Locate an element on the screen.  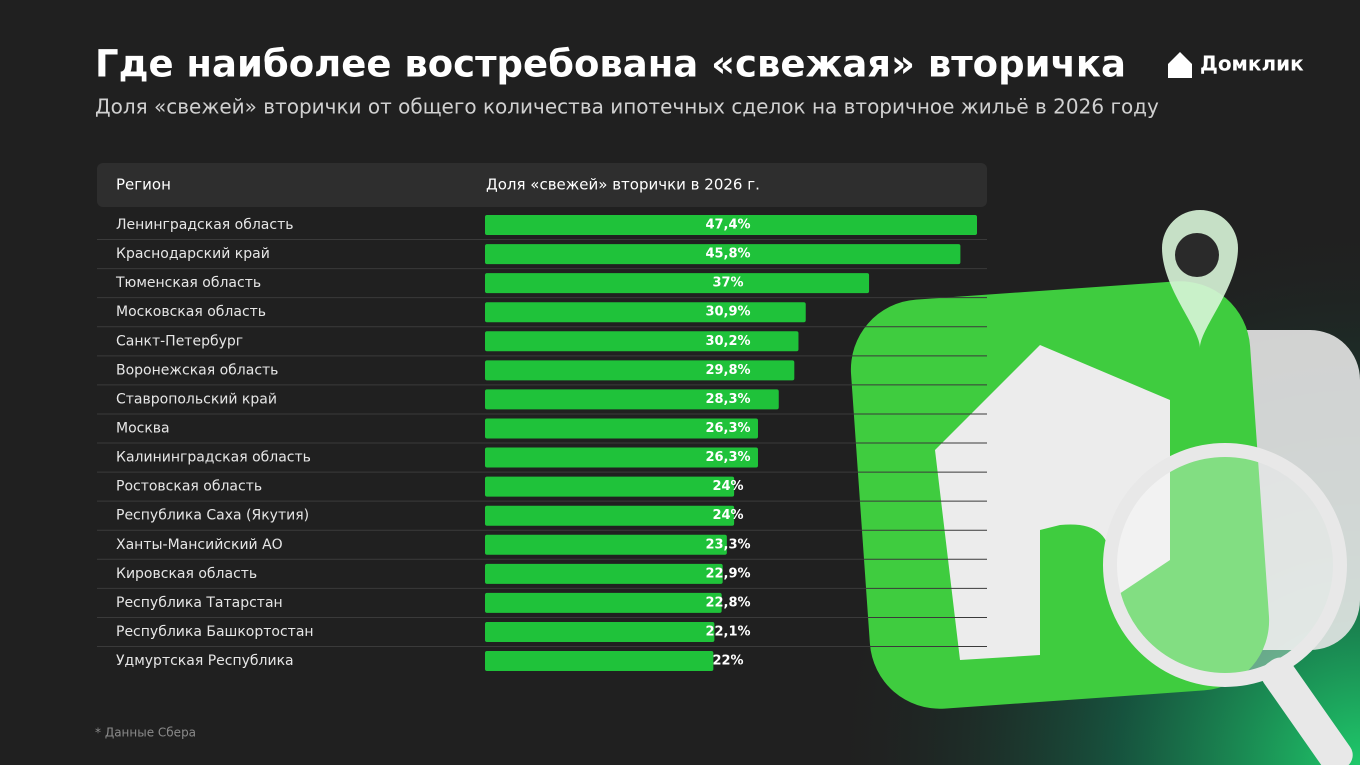
logo-icon is located at coordinates (1180, 65).